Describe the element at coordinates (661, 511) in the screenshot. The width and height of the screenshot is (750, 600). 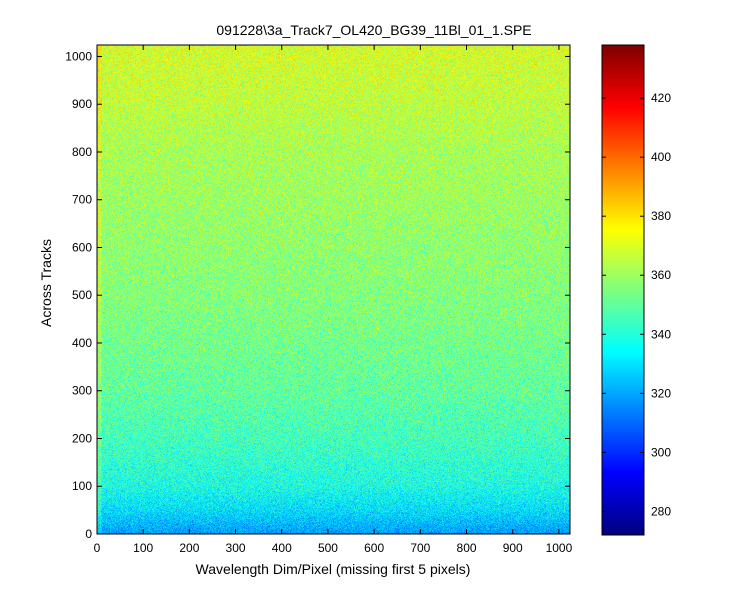
I see `colorbar-tick-label: 280` at that location.